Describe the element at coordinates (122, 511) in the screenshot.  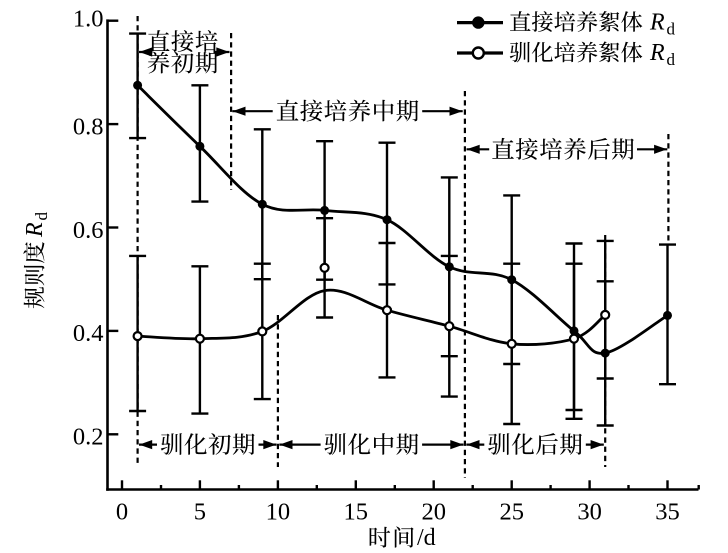
I see `svg-text: 0` at that location.